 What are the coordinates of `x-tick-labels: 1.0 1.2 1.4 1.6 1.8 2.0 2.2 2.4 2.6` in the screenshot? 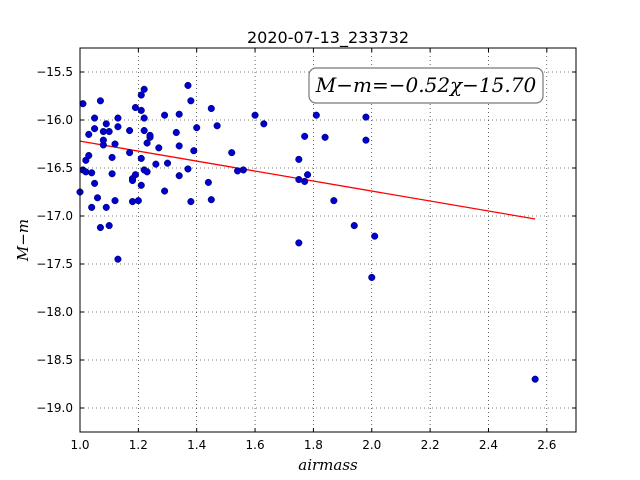 It's located at (313, 445).